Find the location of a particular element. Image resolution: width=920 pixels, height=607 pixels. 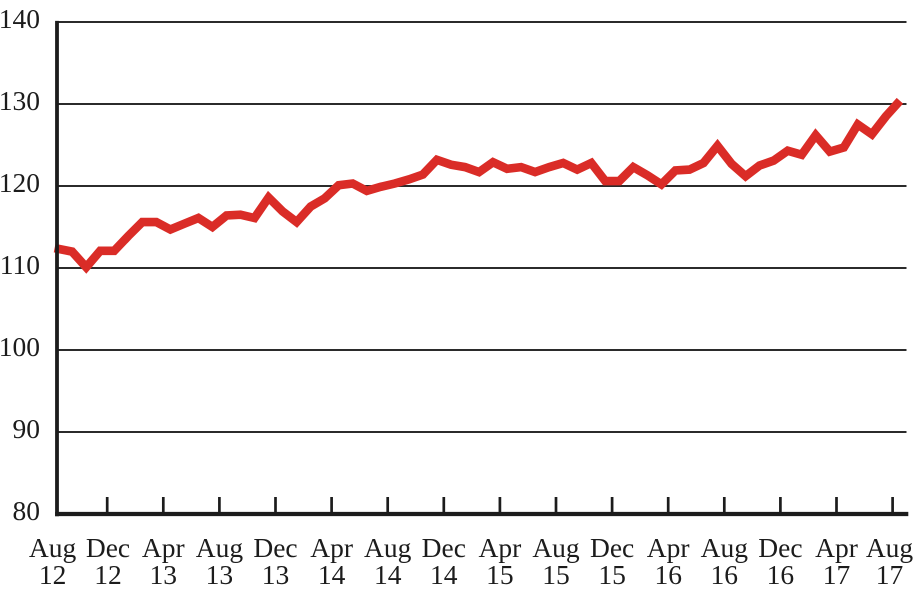

svg-text: 130 is located at coordinates (20, 100).